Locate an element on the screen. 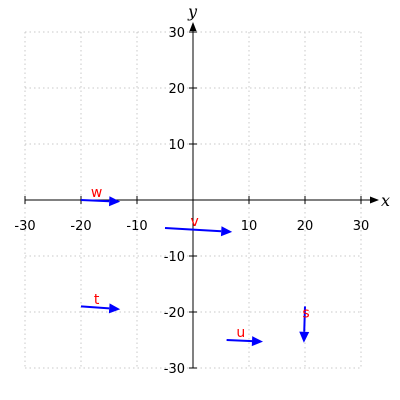 The image size is (400, 400). vector-w: w is located at coordinates (100, 196).